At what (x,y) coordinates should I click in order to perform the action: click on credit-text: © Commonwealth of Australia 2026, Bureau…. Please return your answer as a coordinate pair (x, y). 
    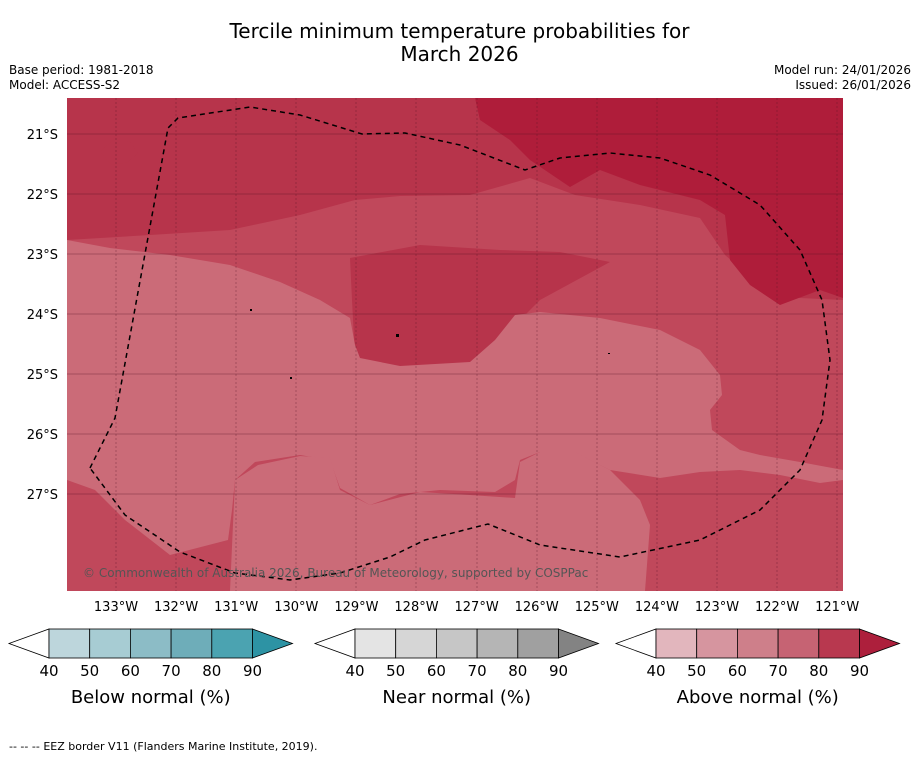
    Looking at the image, I should click on (335, 573).